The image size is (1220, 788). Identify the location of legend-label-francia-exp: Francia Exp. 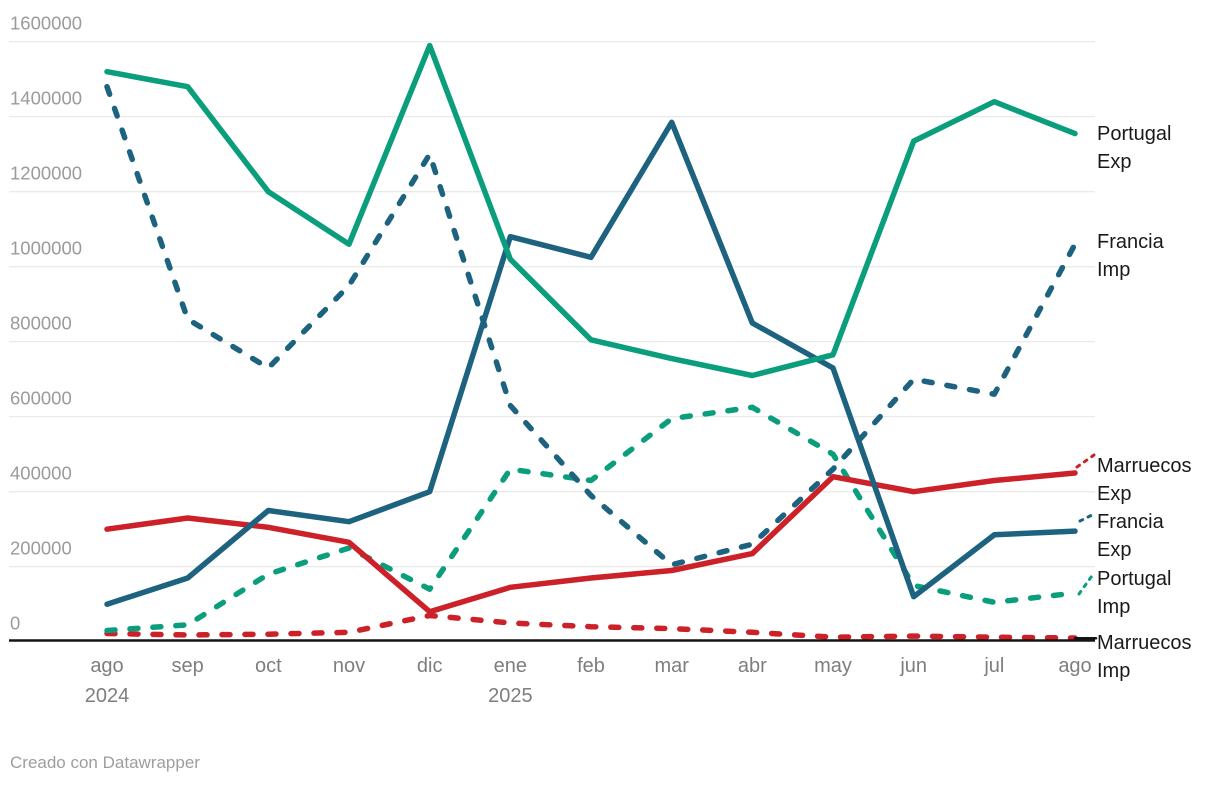
(1158, 536).